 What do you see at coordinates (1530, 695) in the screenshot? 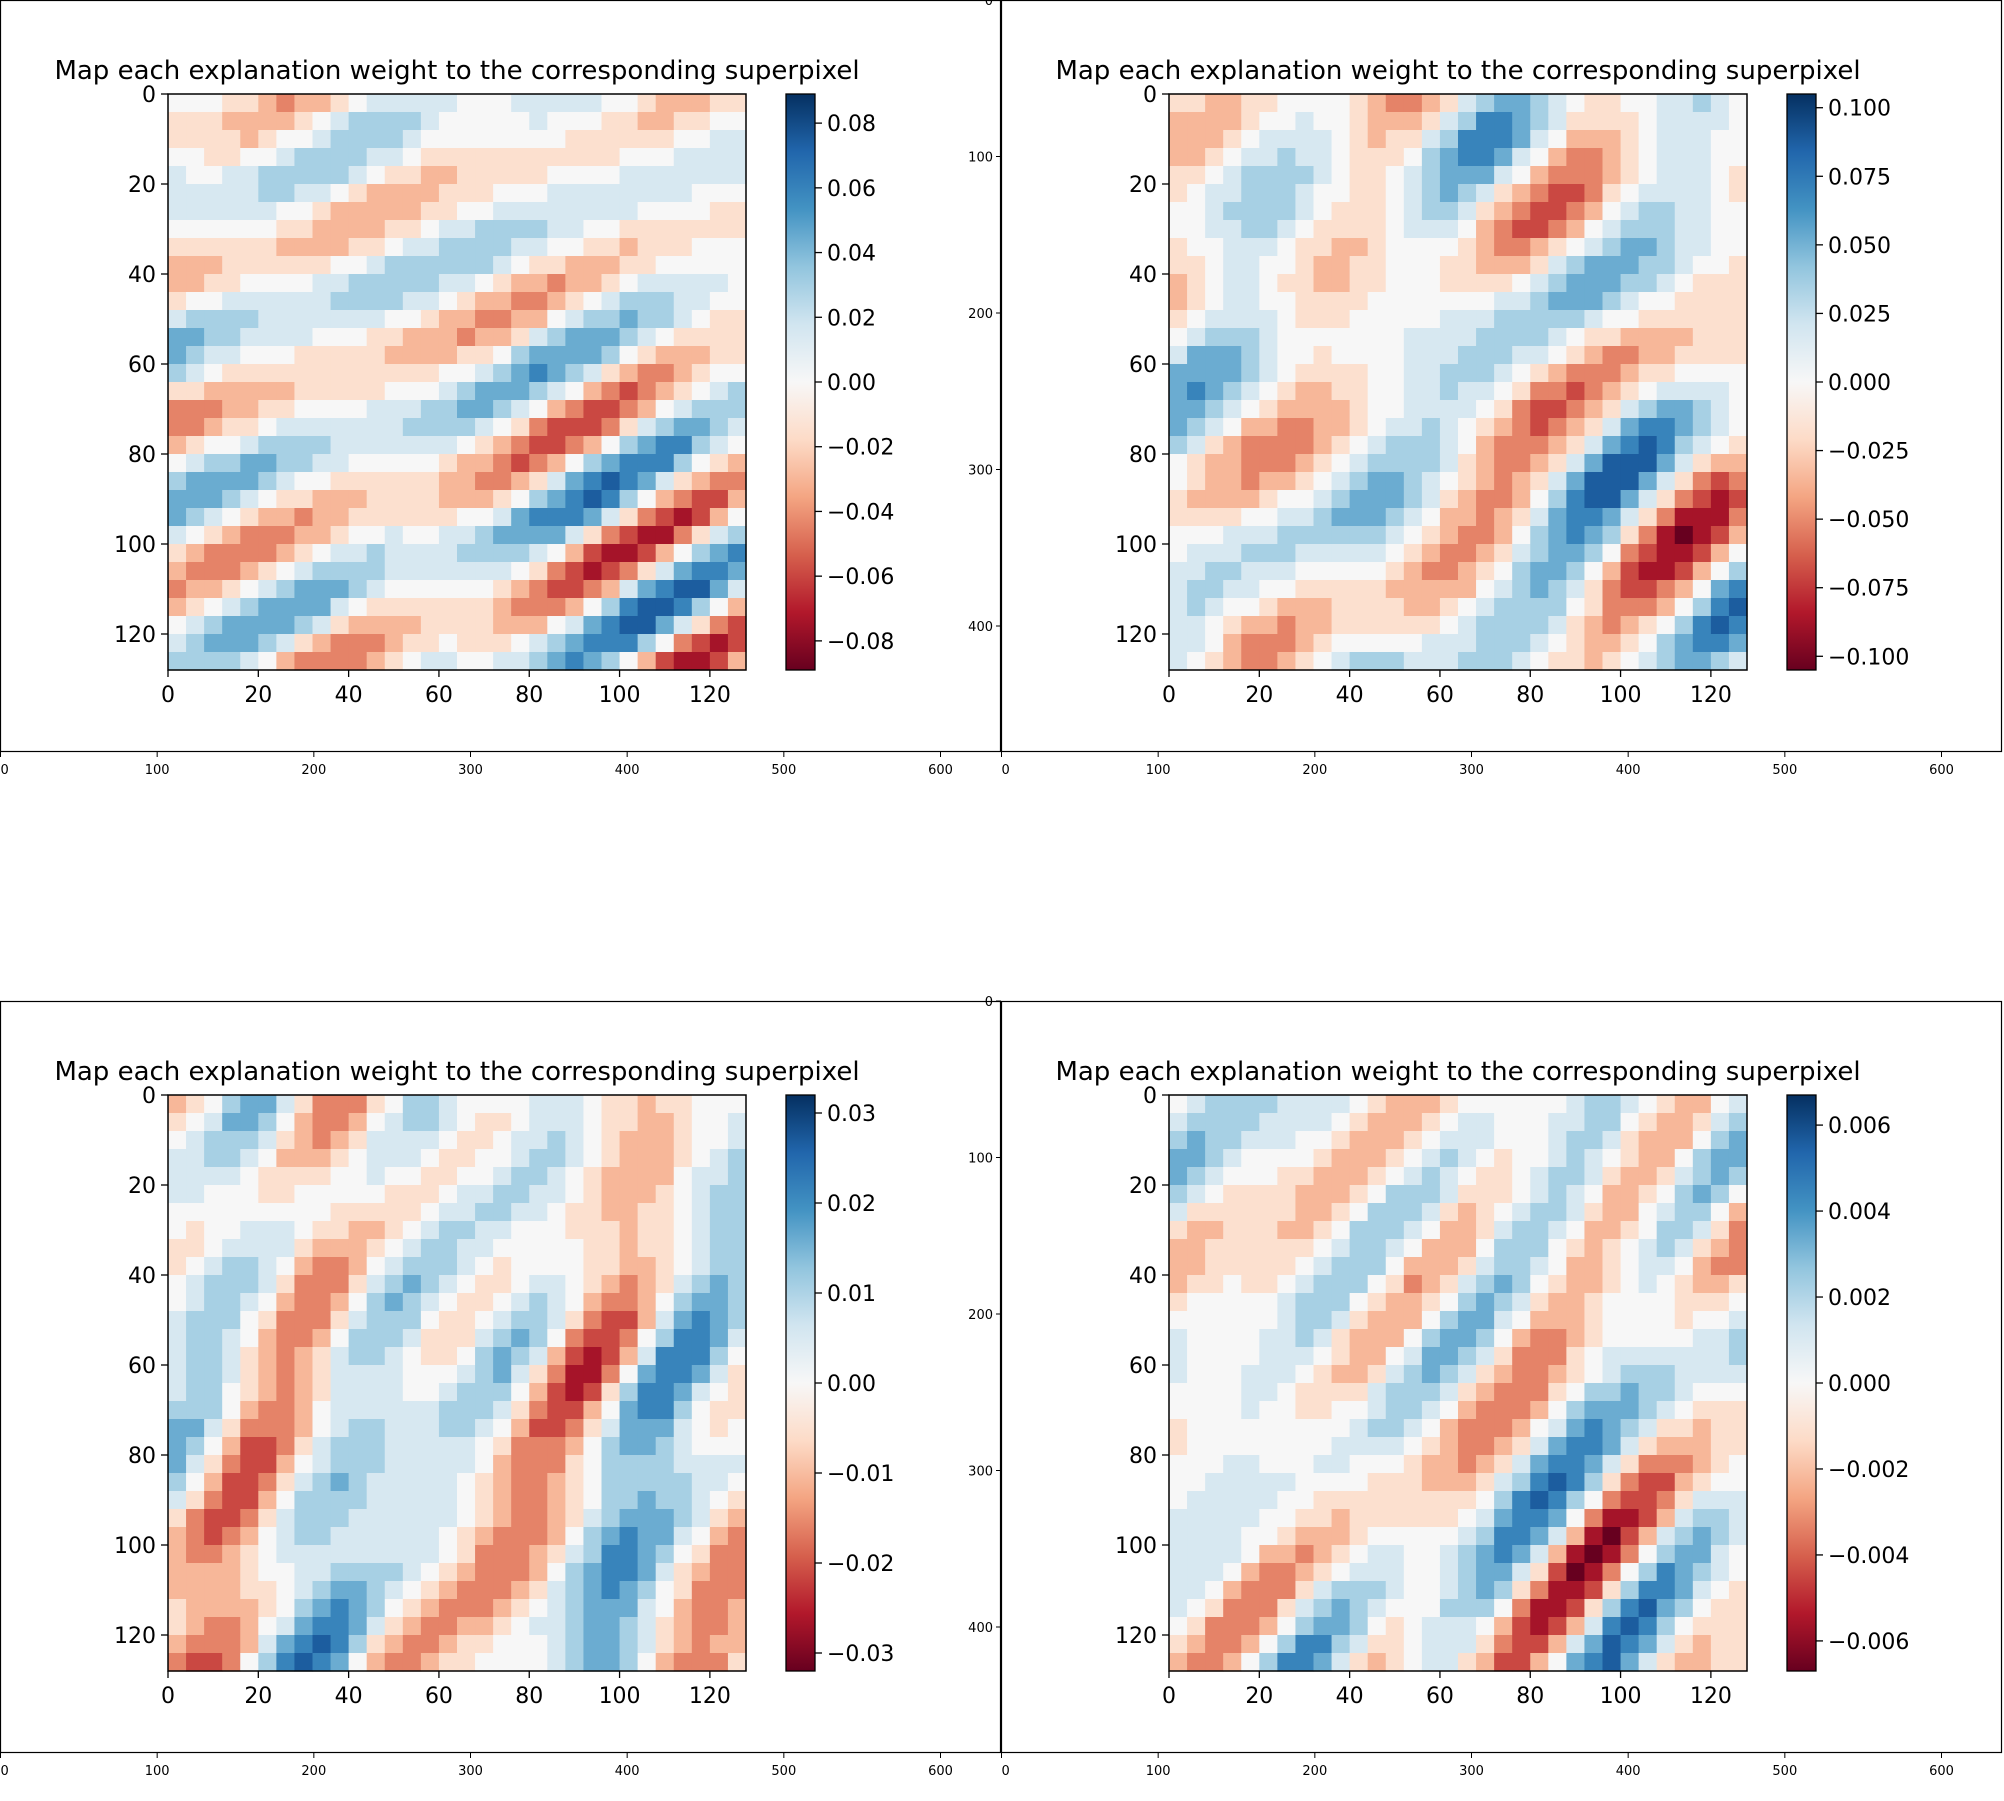
I see `x-tick-label: 80` at bounding box center [1530, 695].